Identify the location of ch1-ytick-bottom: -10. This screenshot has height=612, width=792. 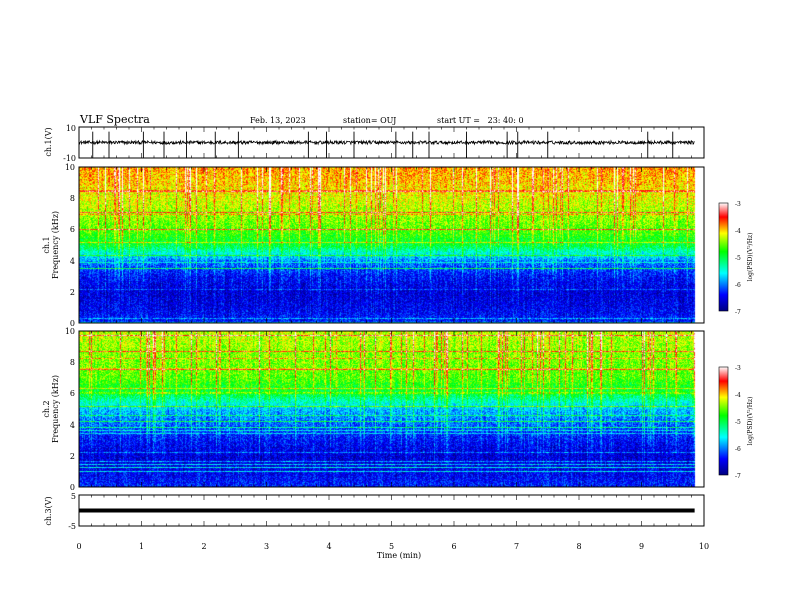
(69, 158).